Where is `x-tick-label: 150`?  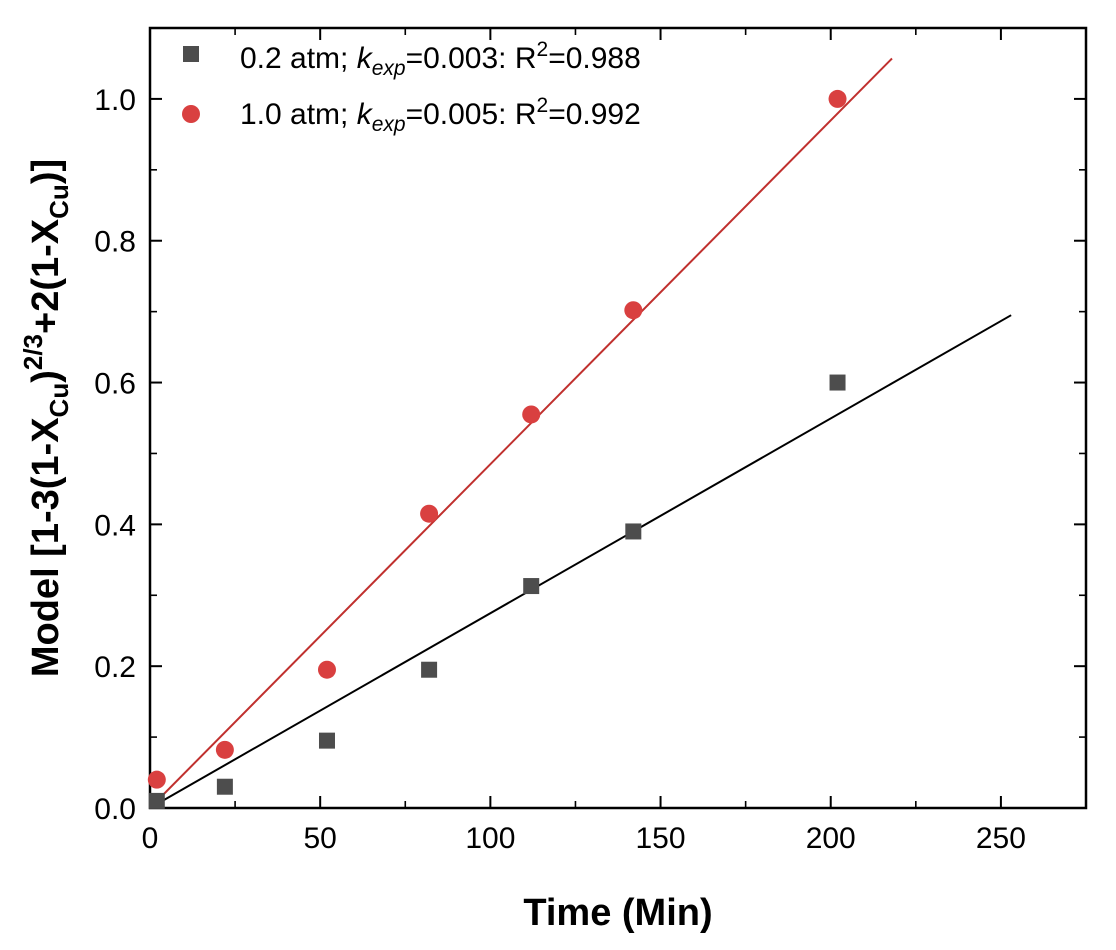
x-tick-label: 150 is located at coordinates (661, 838).